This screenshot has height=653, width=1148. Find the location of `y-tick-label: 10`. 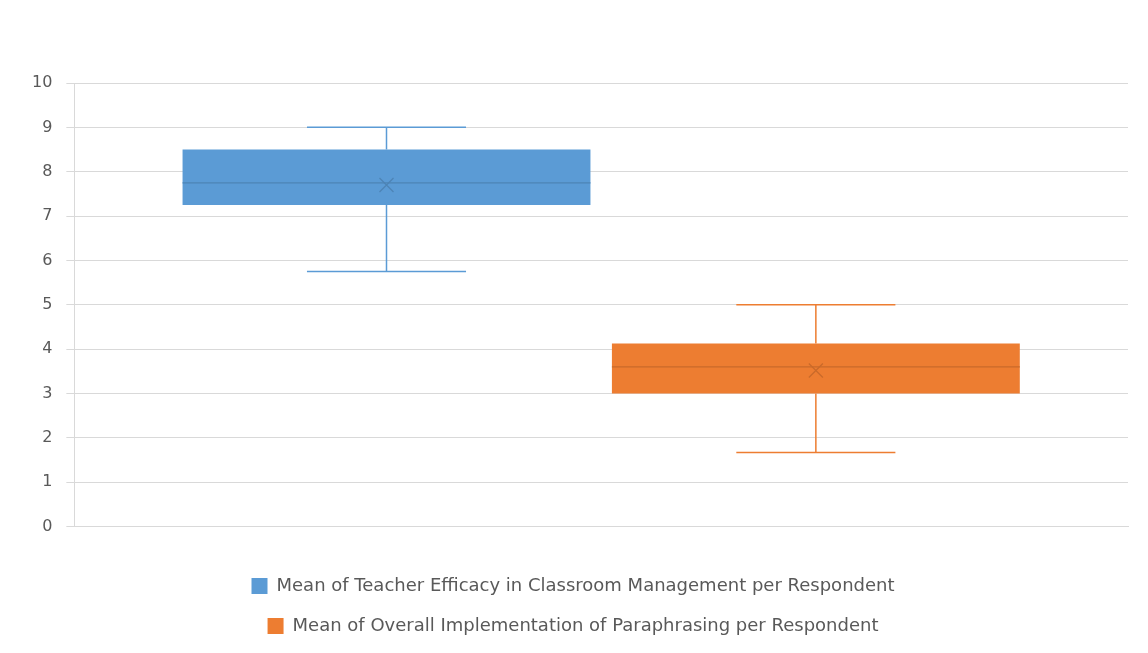

y-tick-label: 10 is located at coordinates (42, 82).